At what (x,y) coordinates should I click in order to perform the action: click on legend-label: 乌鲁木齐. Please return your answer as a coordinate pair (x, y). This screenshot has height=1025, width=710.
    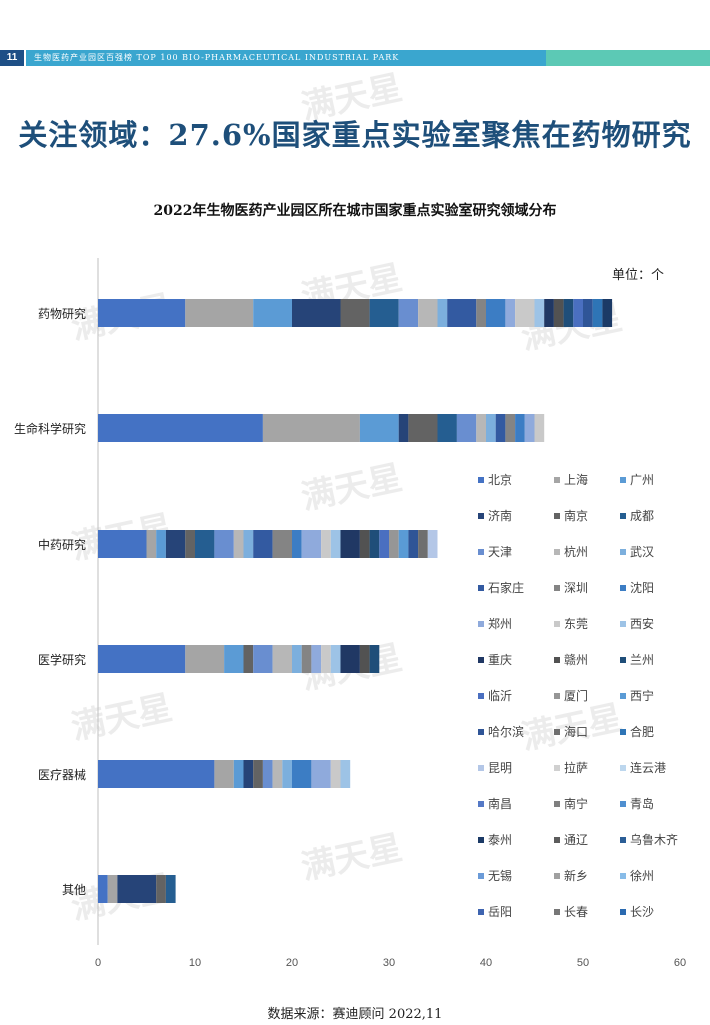
    Looking at the image, I should click on (654, 839).